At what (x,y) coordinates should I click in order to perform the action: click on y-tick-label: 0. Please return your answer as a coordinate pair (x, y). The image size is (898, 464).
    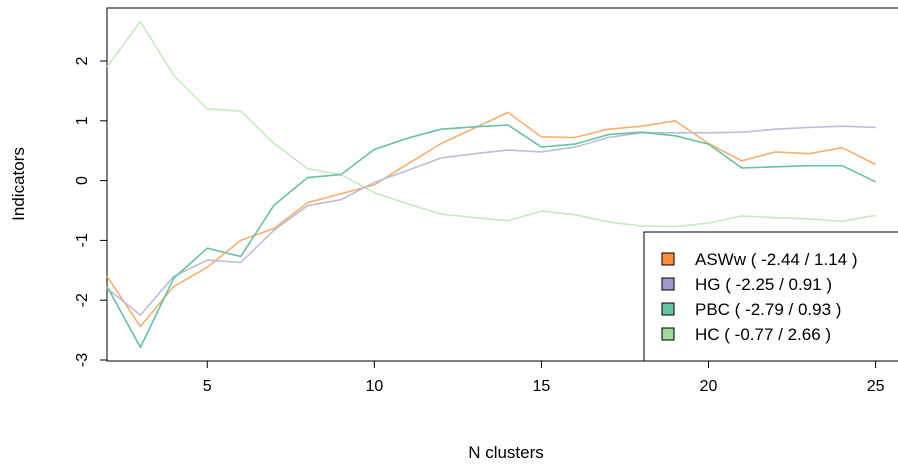
    Looking at the image, I should click on (82, 180).